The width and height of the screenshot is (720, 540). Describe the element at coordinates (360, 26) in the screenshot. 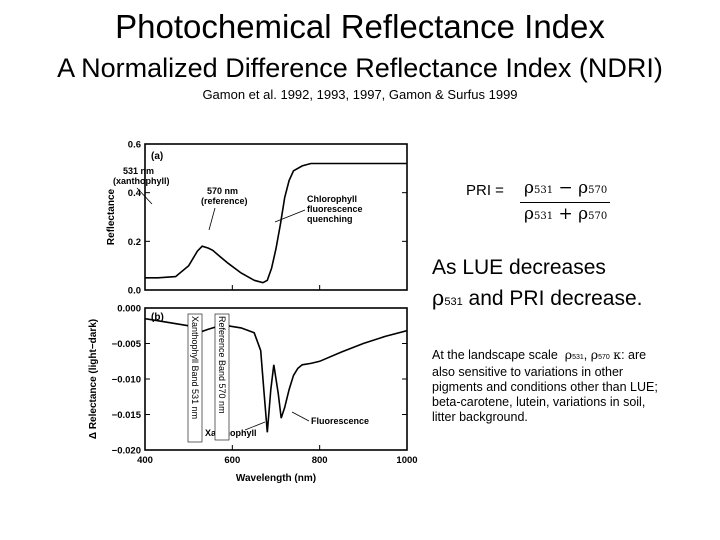

I see `page-title: Photochemical Reflectance Index` at that location.